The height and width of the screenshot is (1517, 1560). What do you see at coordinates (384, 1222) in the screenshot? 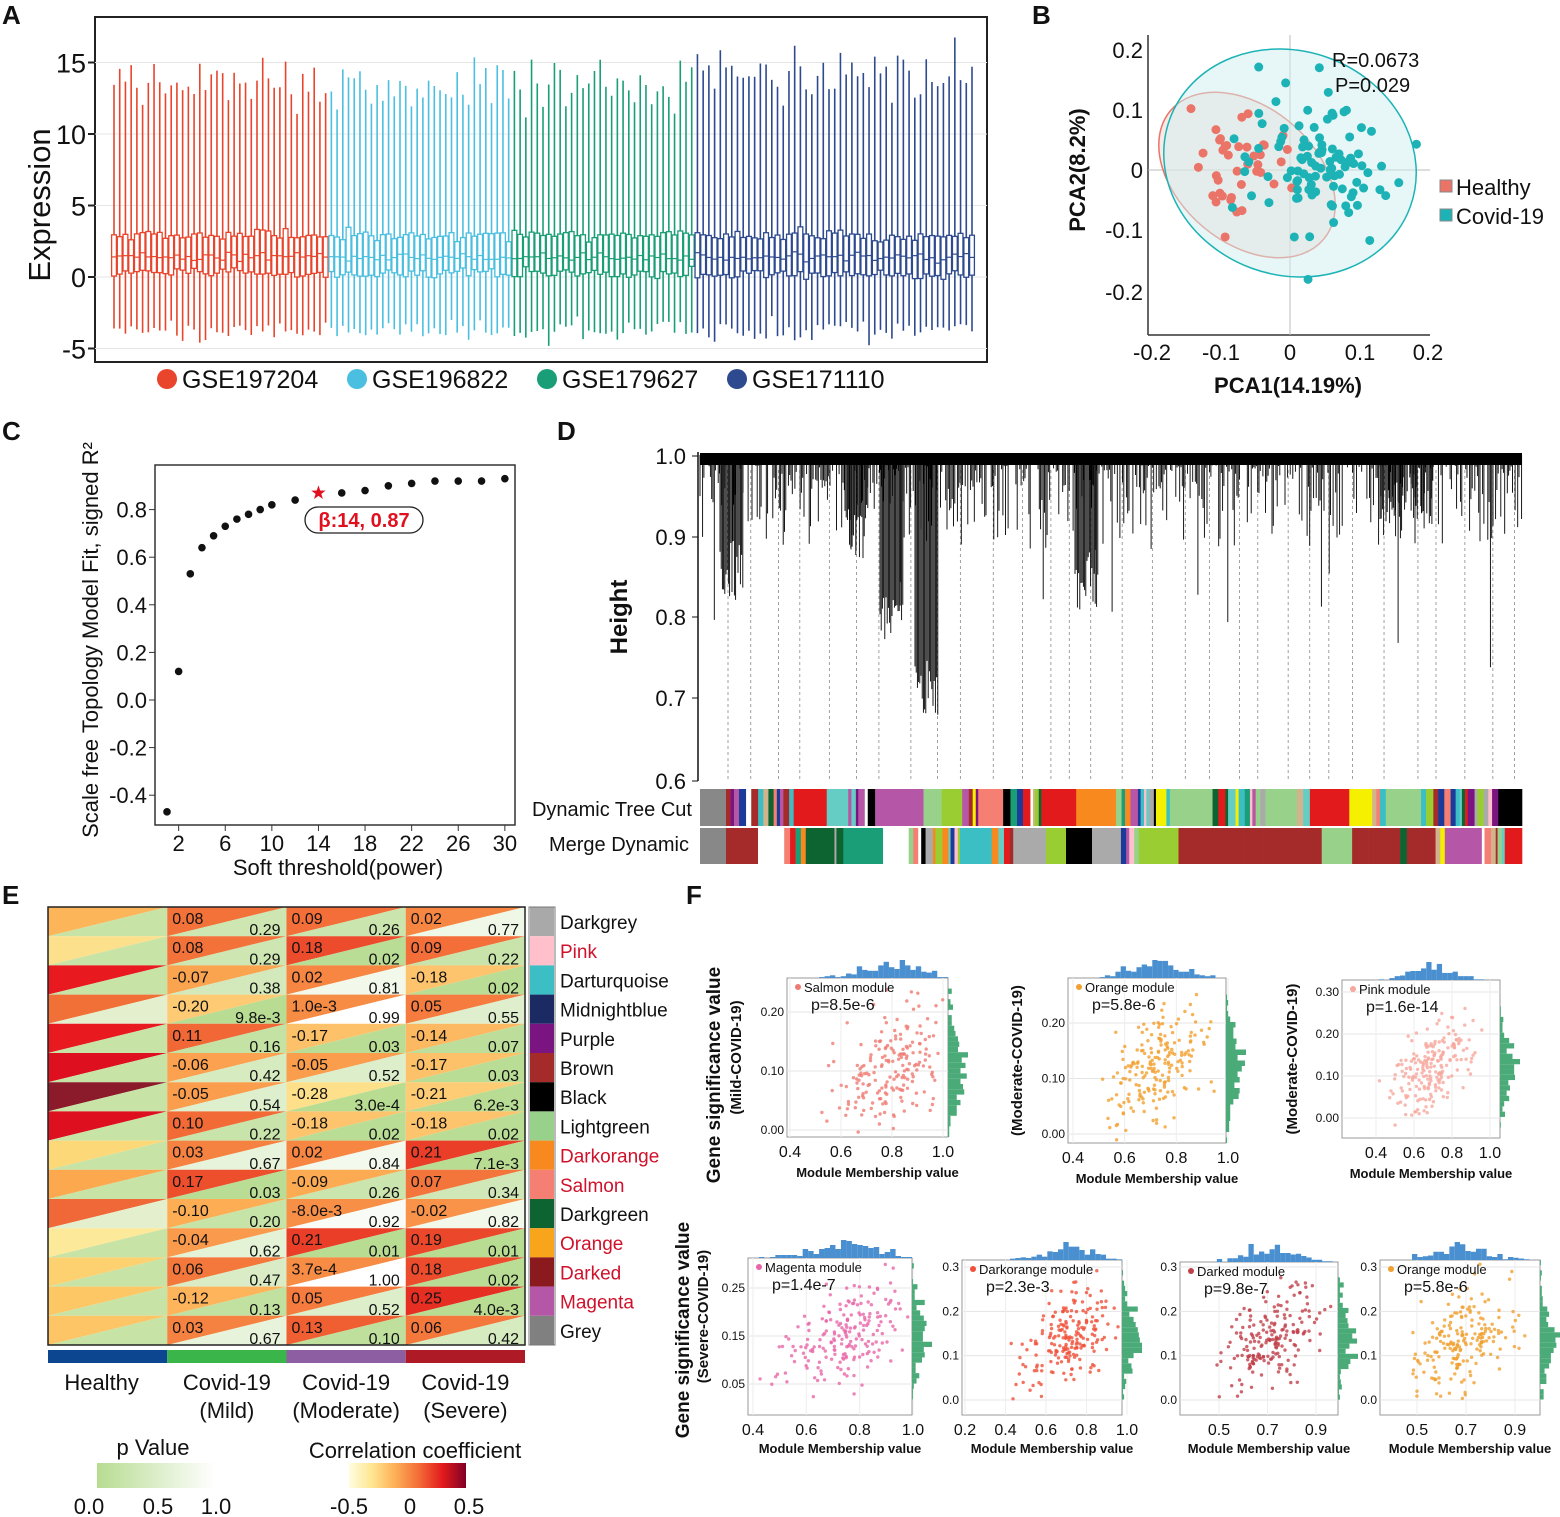
I see `p-value: 0.92` at bounding box center [384, 1222].